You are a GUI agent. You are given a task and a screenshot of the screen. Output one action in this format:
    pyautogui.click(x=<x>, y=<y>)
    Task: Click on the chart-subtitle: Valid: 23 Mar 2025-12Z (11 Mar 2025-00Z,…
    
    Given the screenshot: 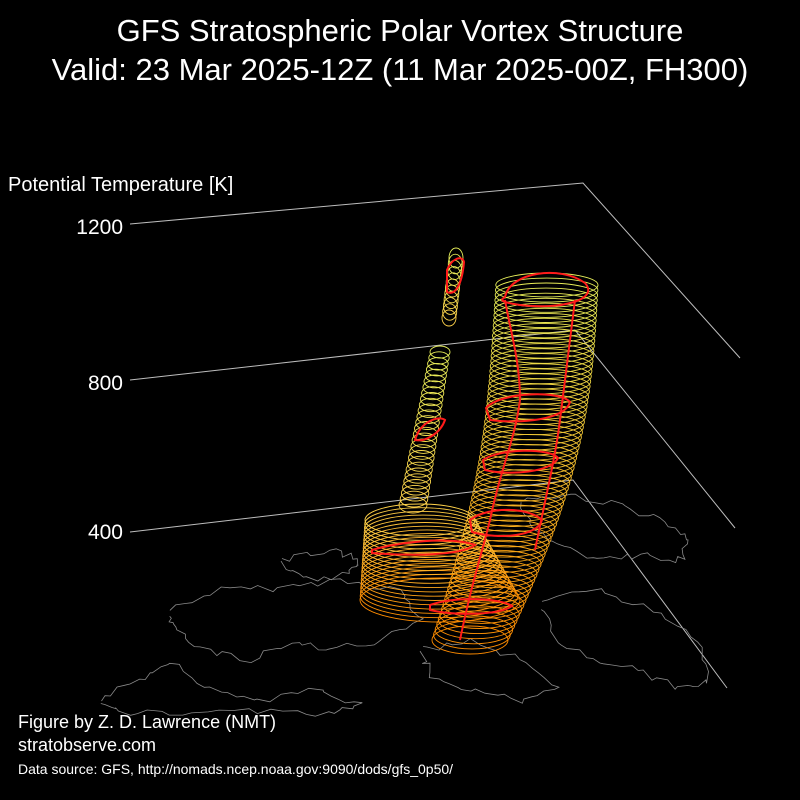 What is the action you would take?
    pyautogui.click(x=400, y=69)
    